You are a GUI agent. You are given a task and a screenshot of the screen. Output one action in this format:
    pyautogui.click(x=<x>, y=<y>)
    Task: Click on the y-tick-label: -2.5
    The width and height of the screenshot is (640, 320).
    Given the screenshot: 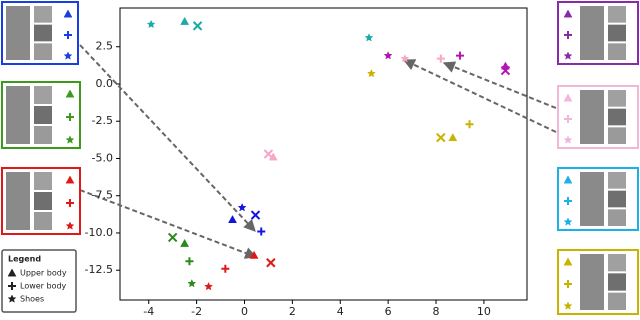 What is the action you would take?
    pyautogui.click(x=102, y=120)
    